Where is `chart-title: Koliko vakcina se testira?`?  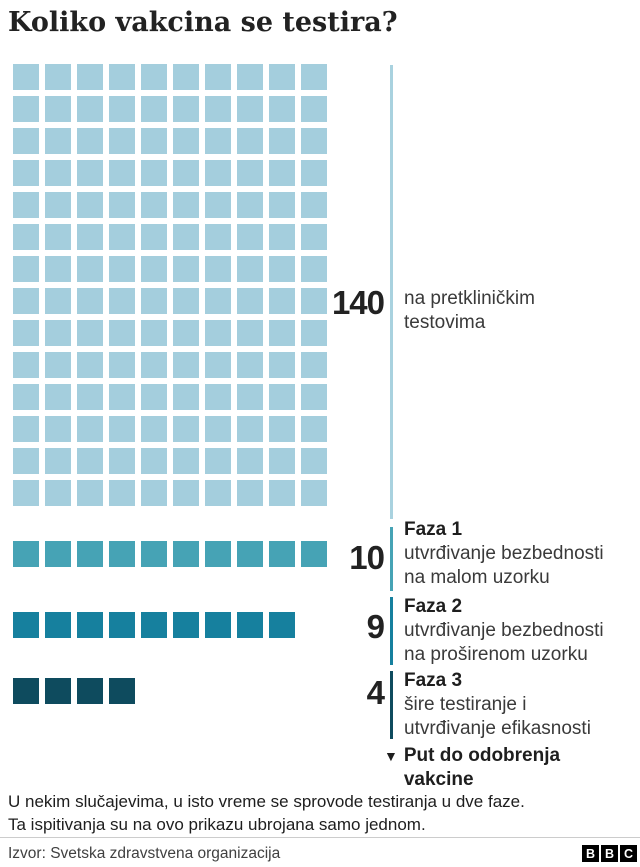
chart-title: Koliko vakcina se testira? is located at coordinates (203, 22).